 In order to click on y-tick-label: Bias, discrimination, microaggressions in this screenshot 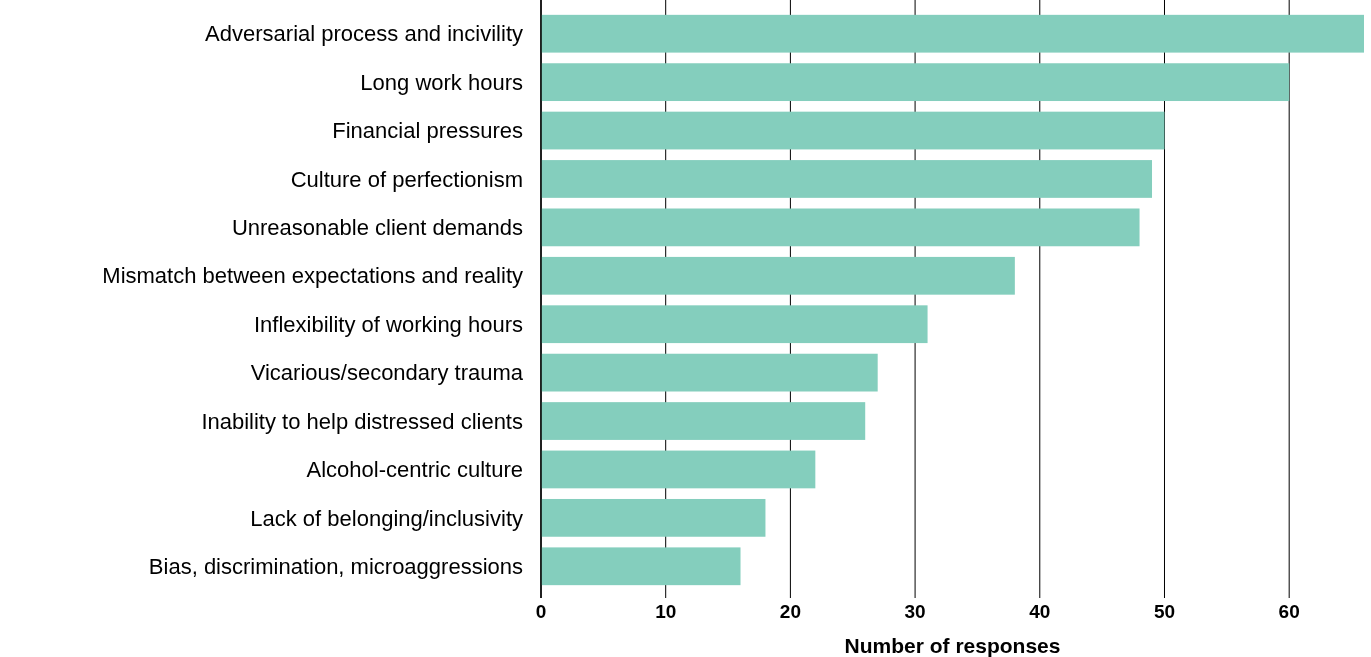, I will do `click(335, 566)`.